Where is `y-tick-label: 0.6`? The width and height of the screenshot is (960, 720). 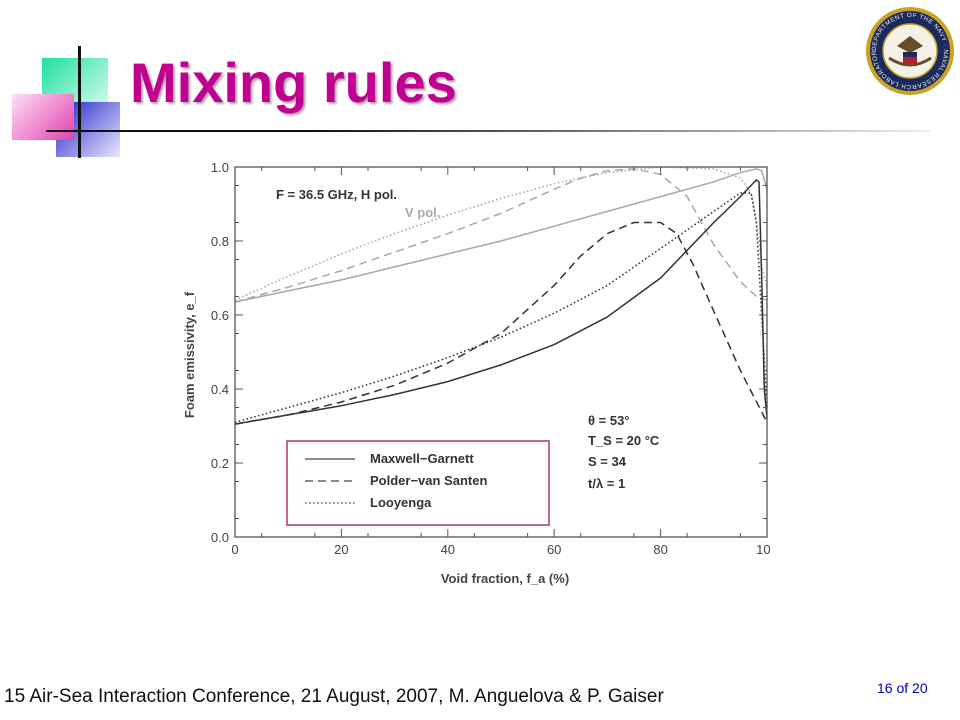 y-tick-label: 0.6 is located at coordinates (220, 315).